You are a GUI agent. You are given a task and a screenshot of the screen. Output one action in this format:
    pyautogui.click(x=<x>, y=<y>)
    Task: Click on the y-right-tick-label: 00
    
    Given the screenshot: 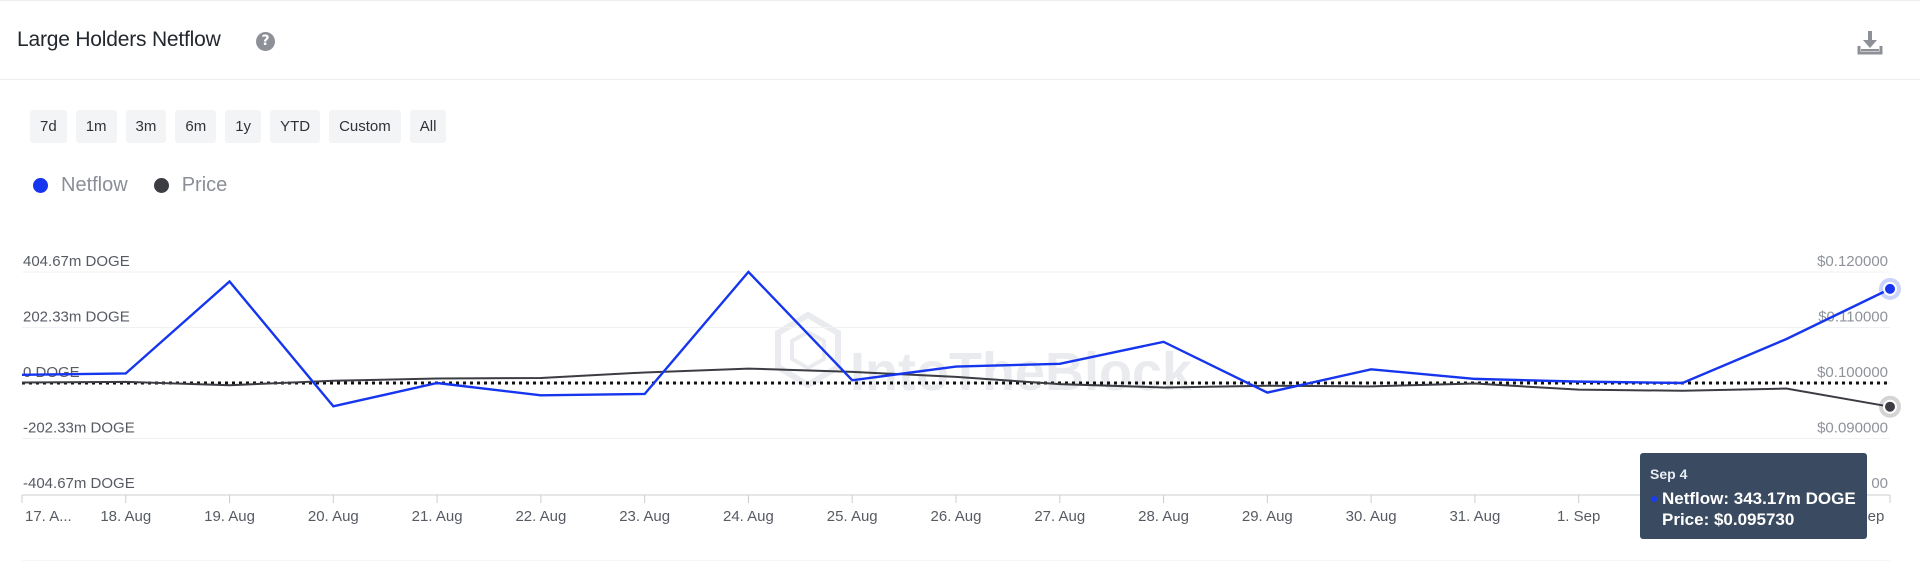 What is the action you would take?
    pyautogui.click(x=1879, y=483)
    